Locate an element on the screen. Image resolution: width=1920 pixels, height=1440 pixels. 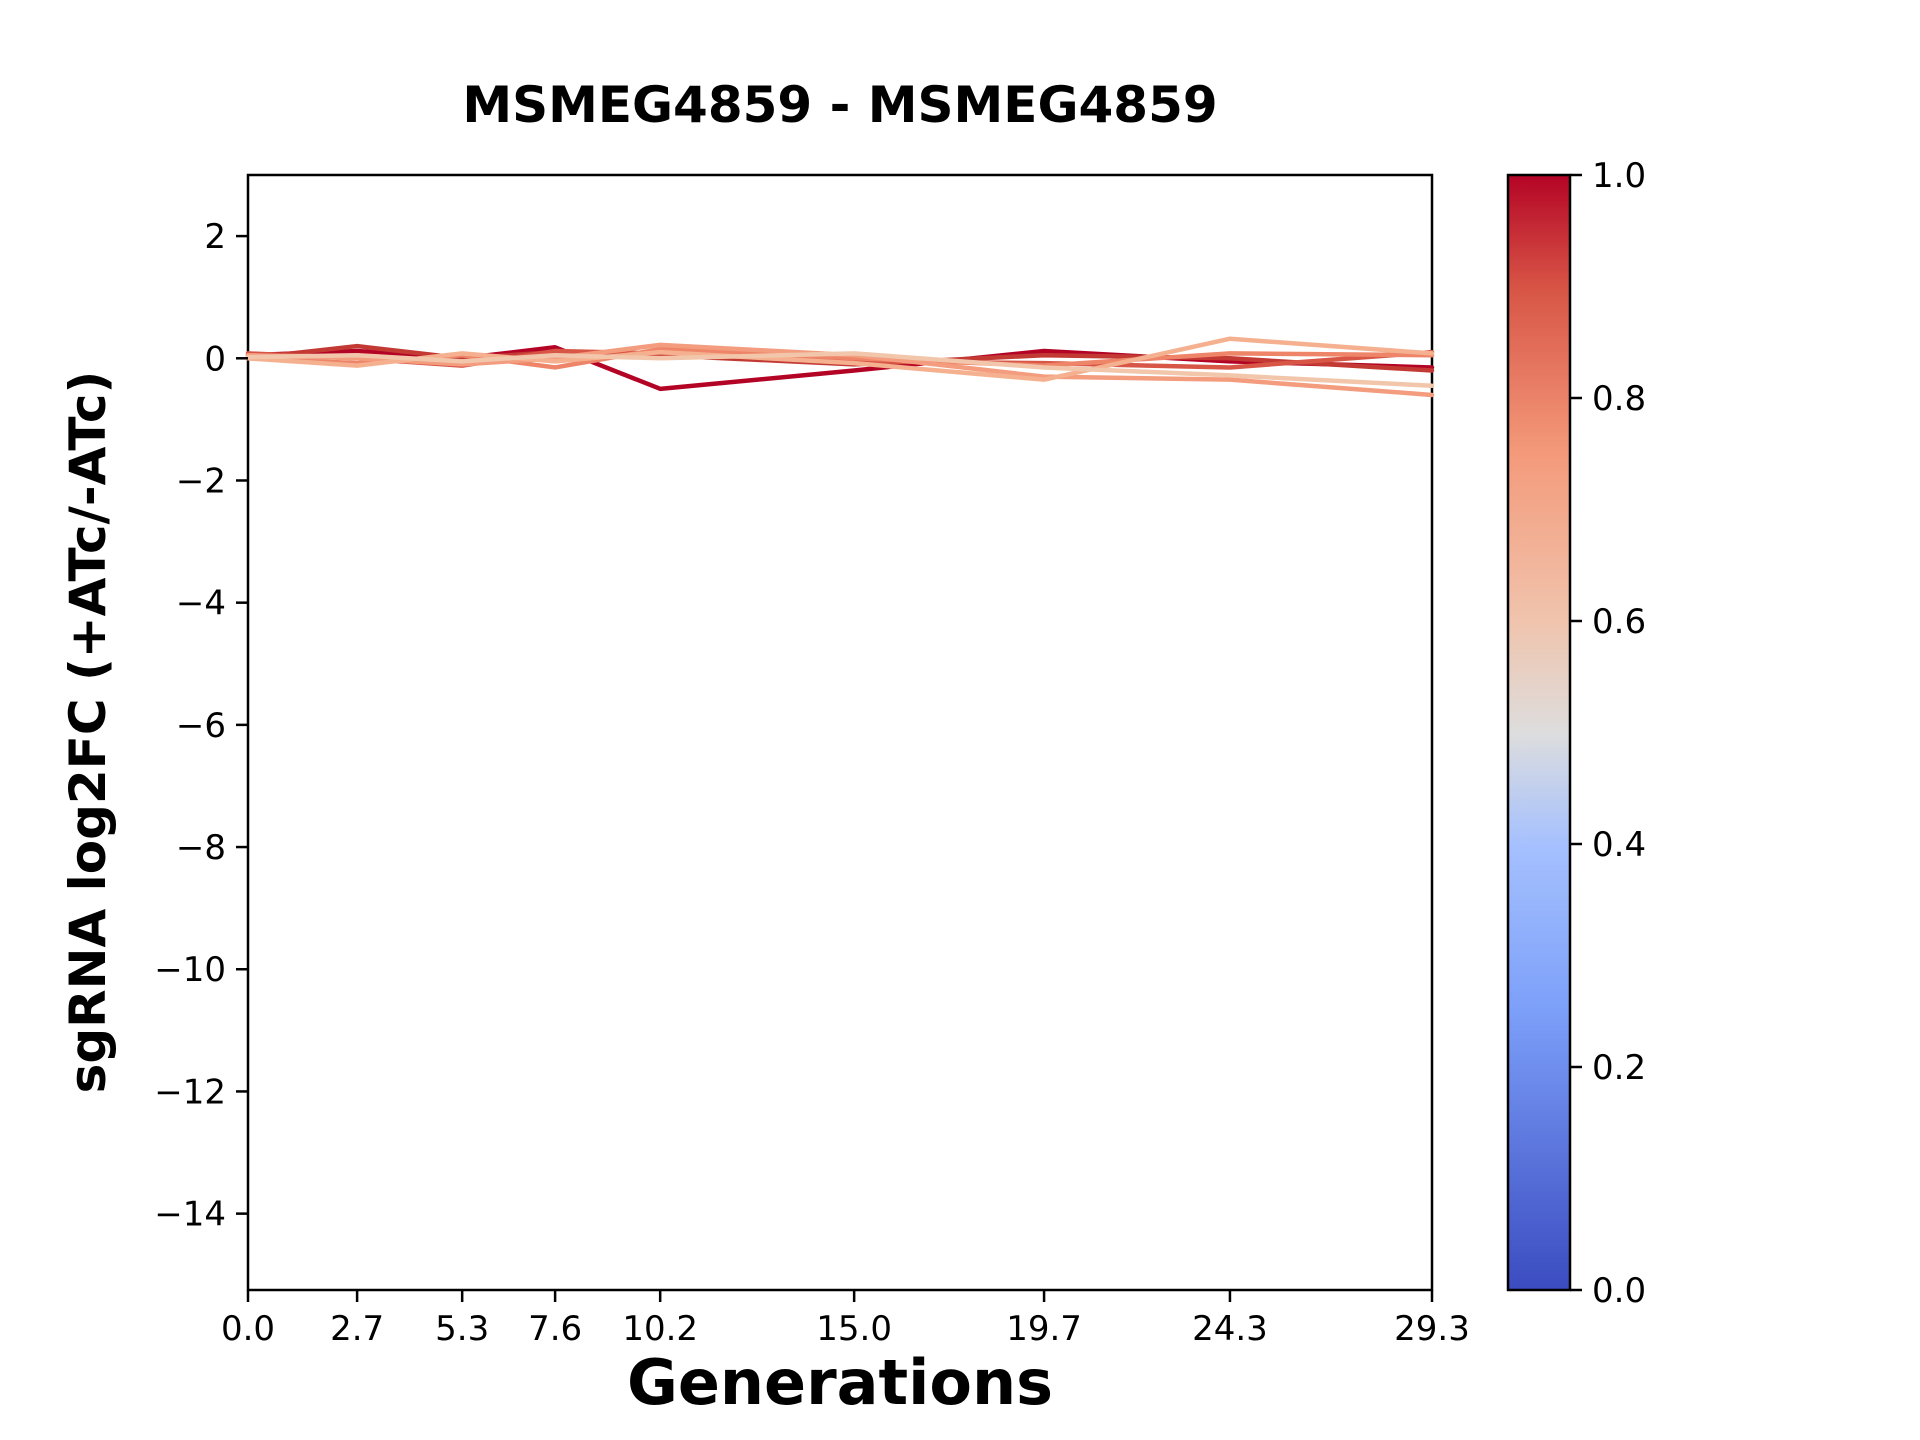
y-tick-label: −4 is located at coordinates (201, 604).